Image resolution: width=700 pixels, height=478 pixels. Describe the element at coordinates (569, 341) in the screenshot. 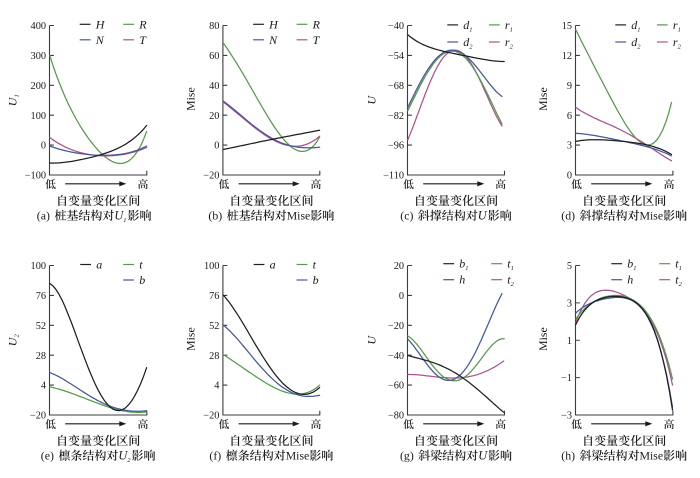

I see `svg-text: 1` at that location.